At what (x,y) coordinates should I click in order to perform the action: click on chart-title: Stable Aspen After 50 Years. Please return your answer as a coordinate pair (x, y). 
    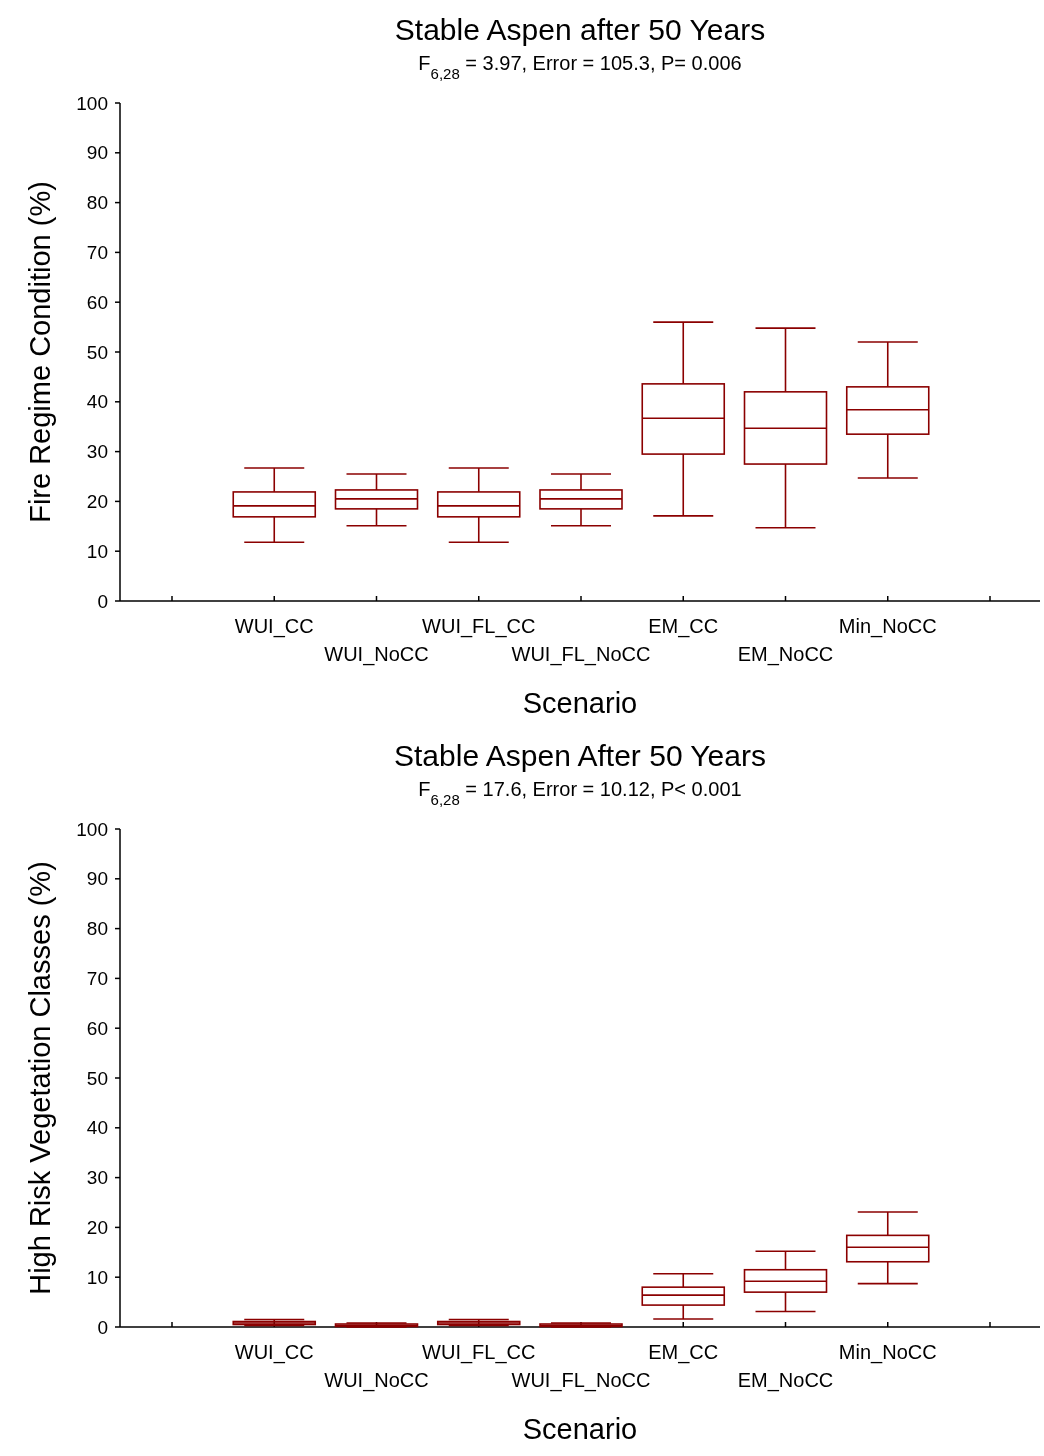
    Looking at the image, I should click on (580, 755).